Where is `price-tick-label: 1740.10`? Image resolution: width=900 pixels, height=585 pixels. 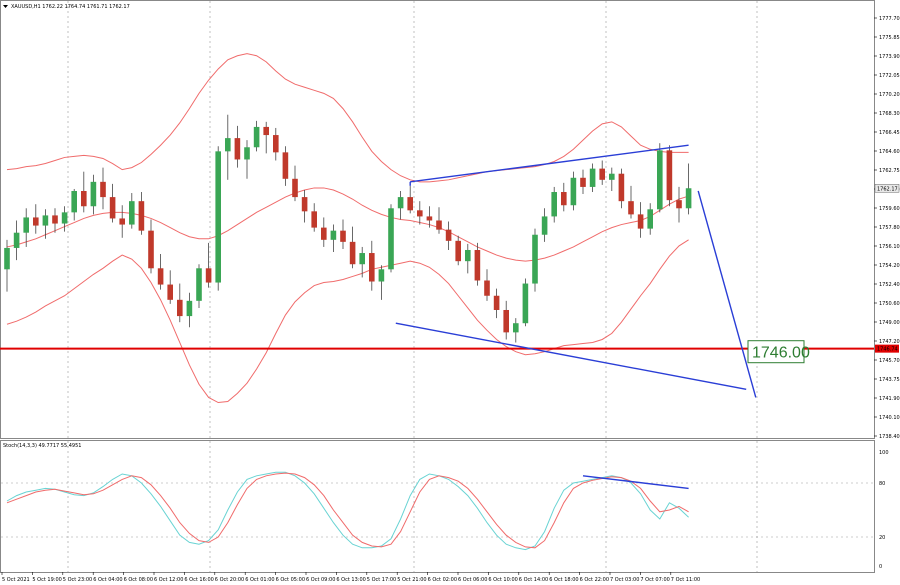
price-tick-label: 1740.10 is located at coordinates (889, 418).